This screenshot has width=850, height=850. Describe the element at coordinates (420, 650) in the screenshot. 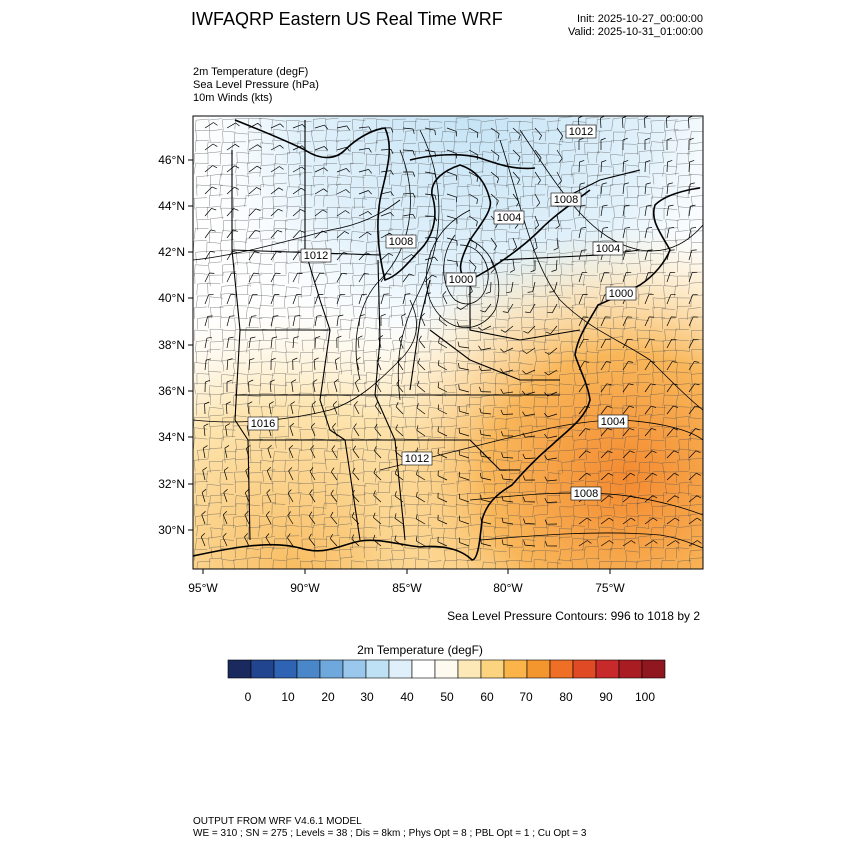

I see `colorbar-title: 2m Temperature (degF)` at that location.